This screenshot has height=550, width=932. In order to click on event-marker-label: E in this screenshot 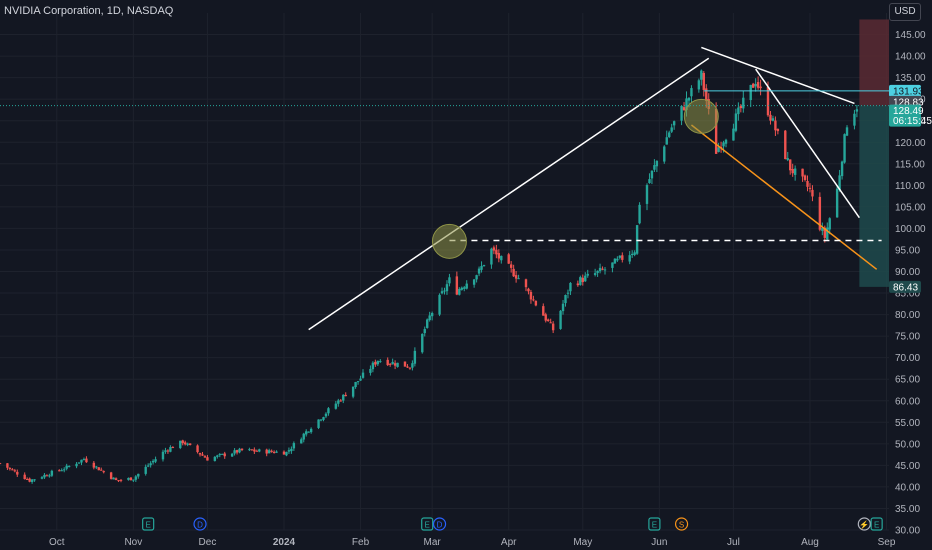, I will do `click(876, 525)`.